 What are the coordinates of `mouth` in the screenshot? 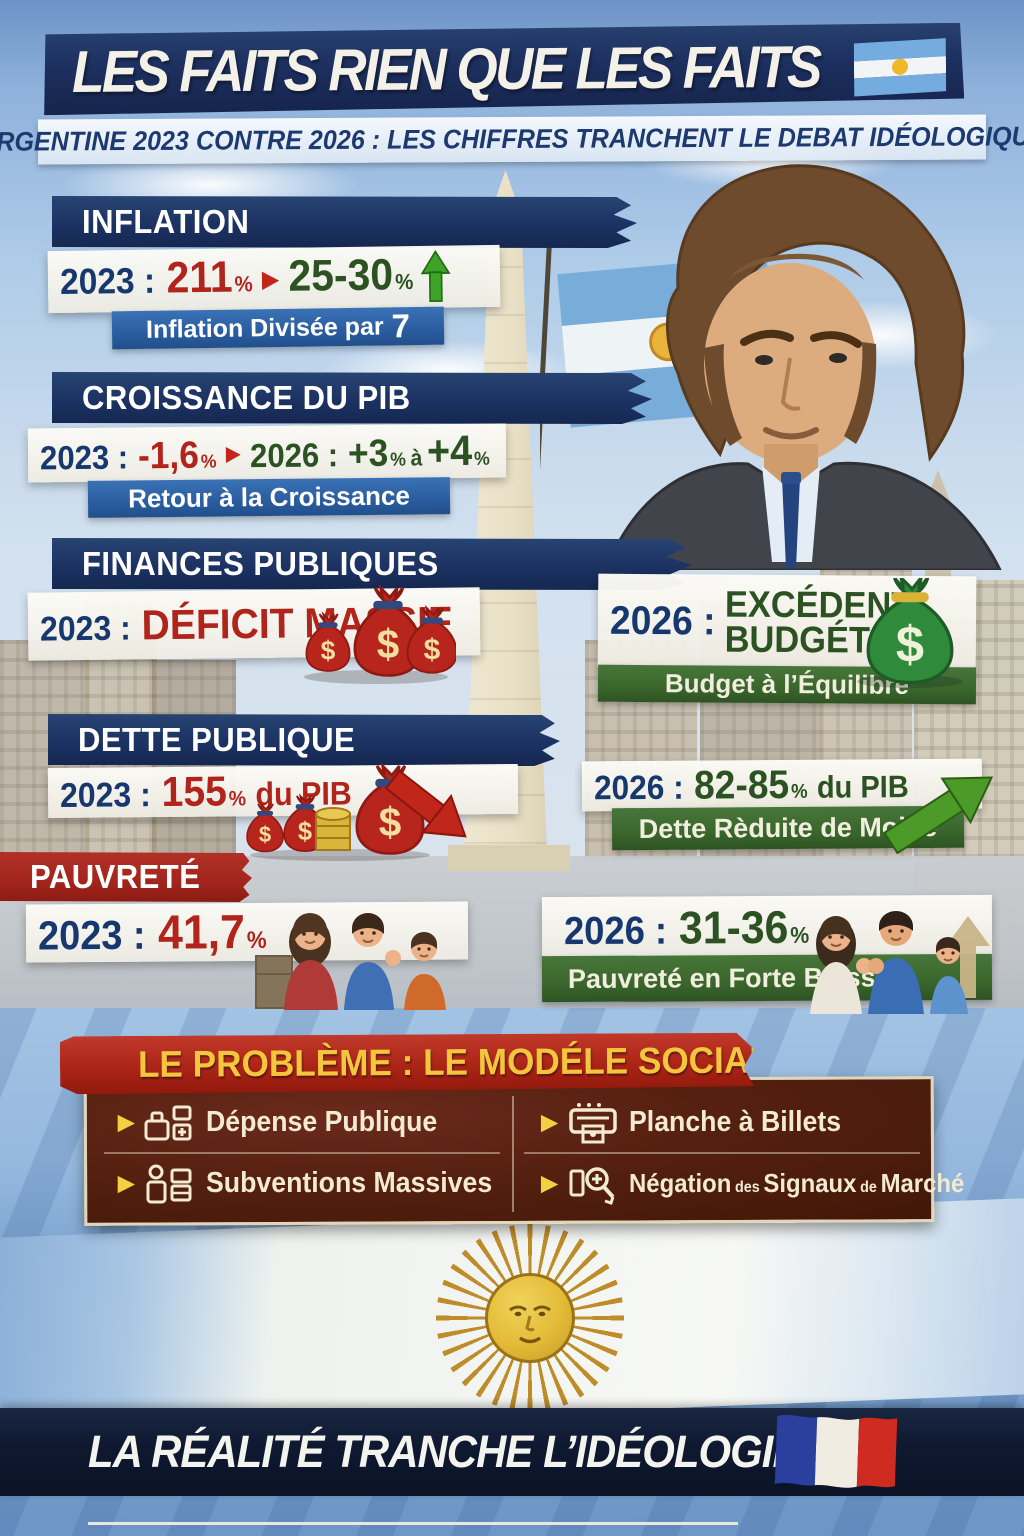 It's located at (791, 433).